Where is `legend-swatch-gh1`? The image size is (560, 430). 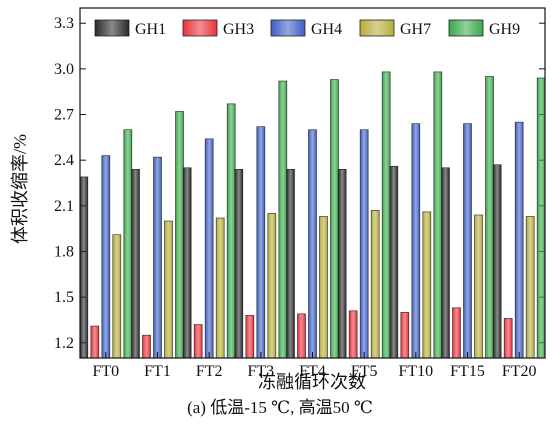 legend-swatch-gh1 is located at coordinates (112, 28).